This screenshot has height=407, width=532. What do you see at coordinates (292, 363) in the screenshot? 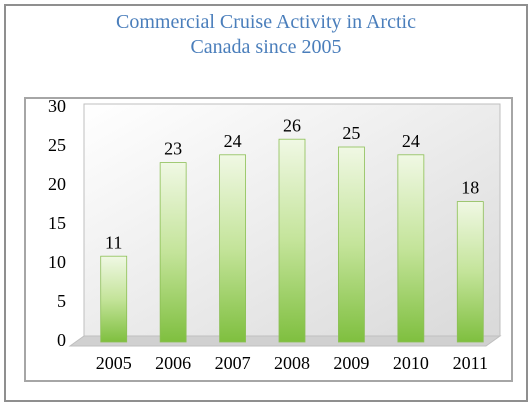
I see `x-tick-label: 2008` at bounding box center [292, 363].